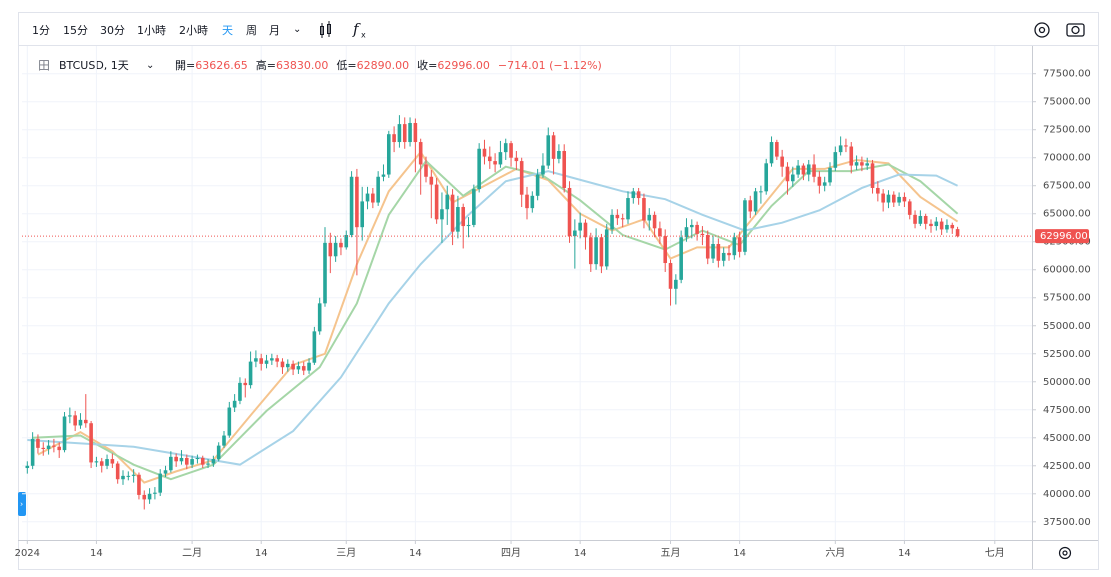 The image size is (1111, 577). Describe the element at coordinates (297, 29) in the screenshot. I see `interval-dropdown: ⌄` at that location.